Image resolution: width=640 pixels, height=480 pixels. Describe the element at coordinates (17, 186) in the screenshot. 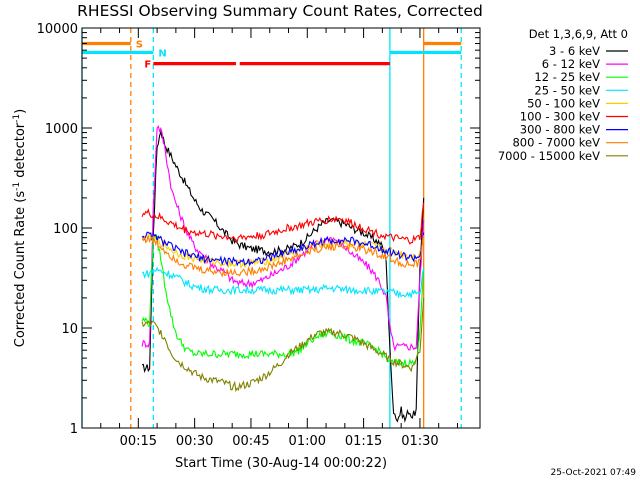

I see `y-axis-label-sup1: -1` at that location.